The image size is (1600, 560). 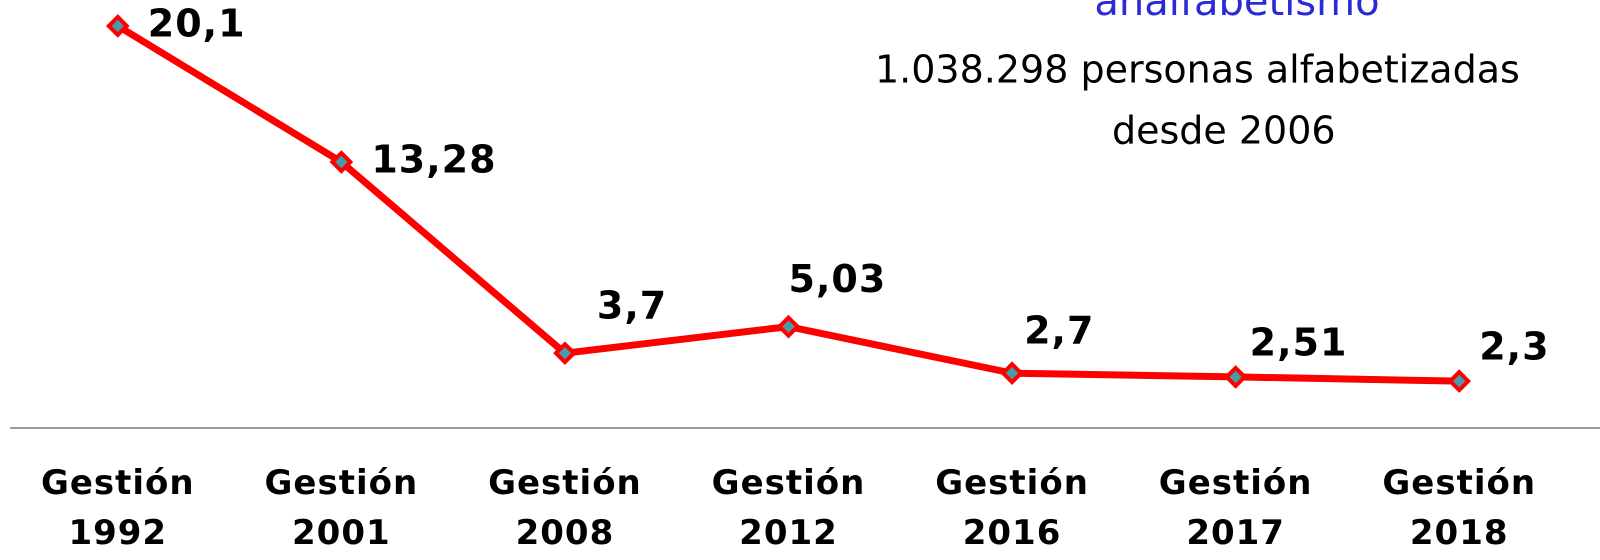 I want to click on x-tick-label: Gestión 2017, so click(x=1235, y=508).